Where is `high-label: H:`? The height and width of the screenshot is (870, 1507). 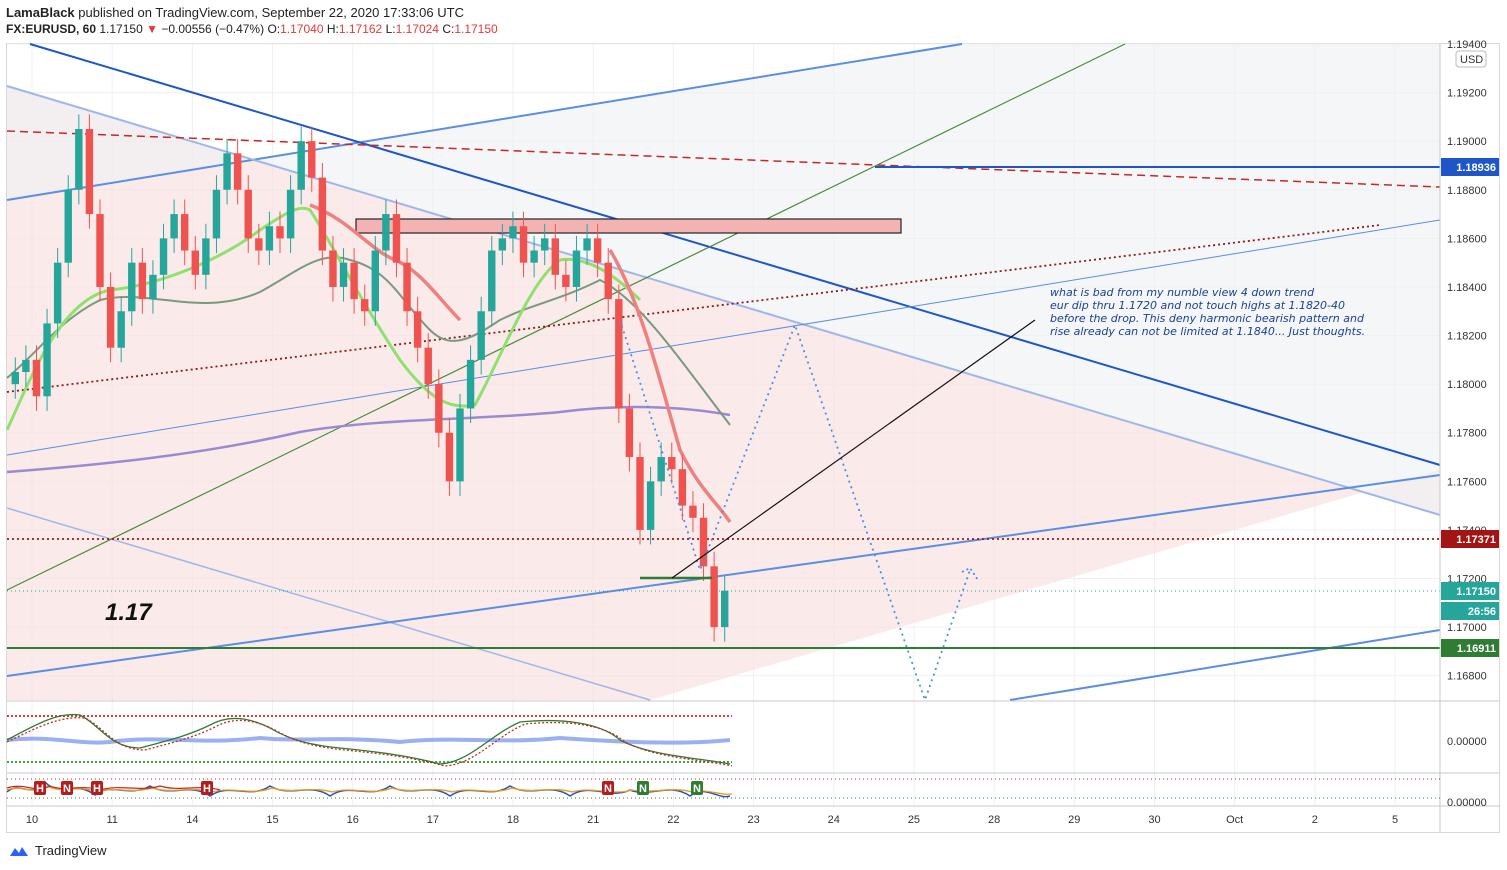
high-label: H: is located at coordinates (332, 29).